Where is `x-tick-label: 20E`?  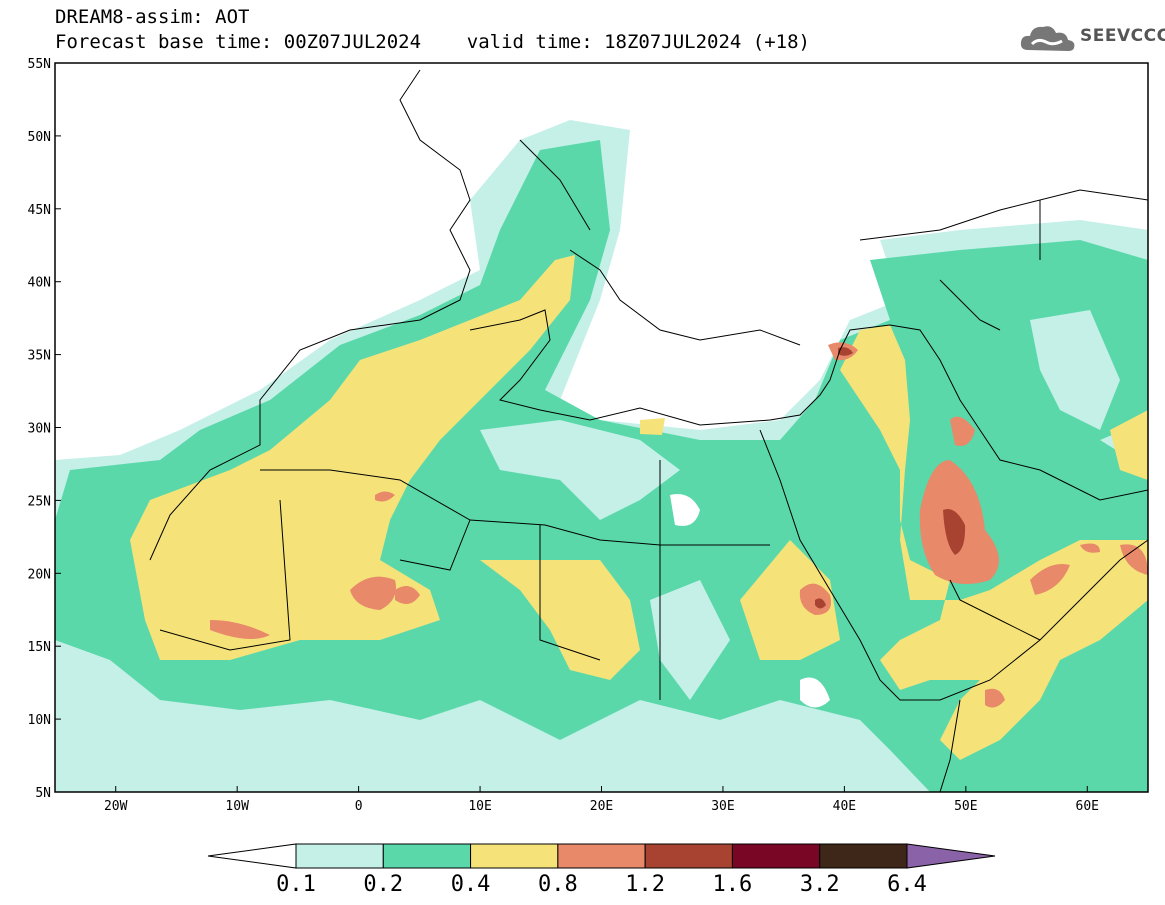 x-tick-label: 20E is located at coordinates (601, 806).